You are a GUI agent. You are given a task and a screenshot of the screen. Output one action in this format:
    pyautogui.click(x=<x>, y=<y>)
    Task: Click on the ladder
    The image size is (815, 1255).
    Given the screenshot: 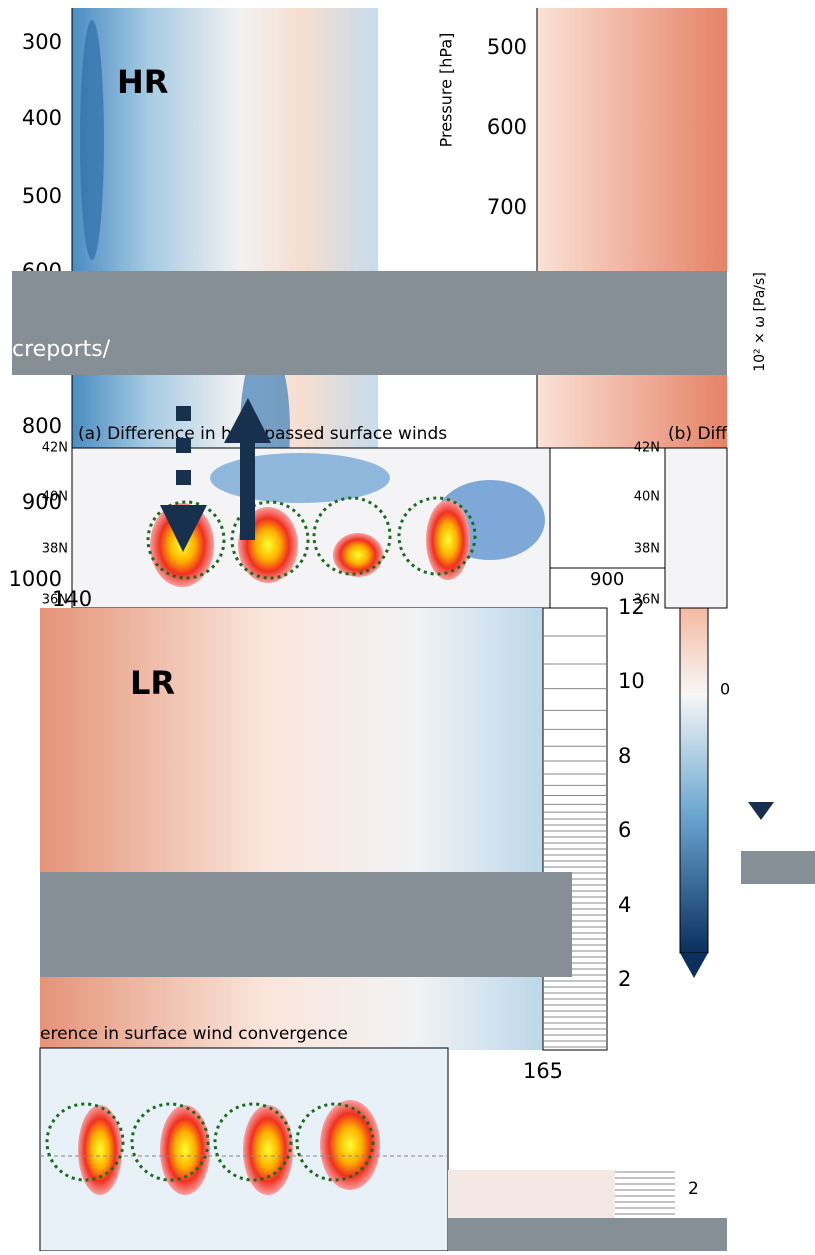 What is the action you would take?
    pyautogui.click(x=575, y=829)
    